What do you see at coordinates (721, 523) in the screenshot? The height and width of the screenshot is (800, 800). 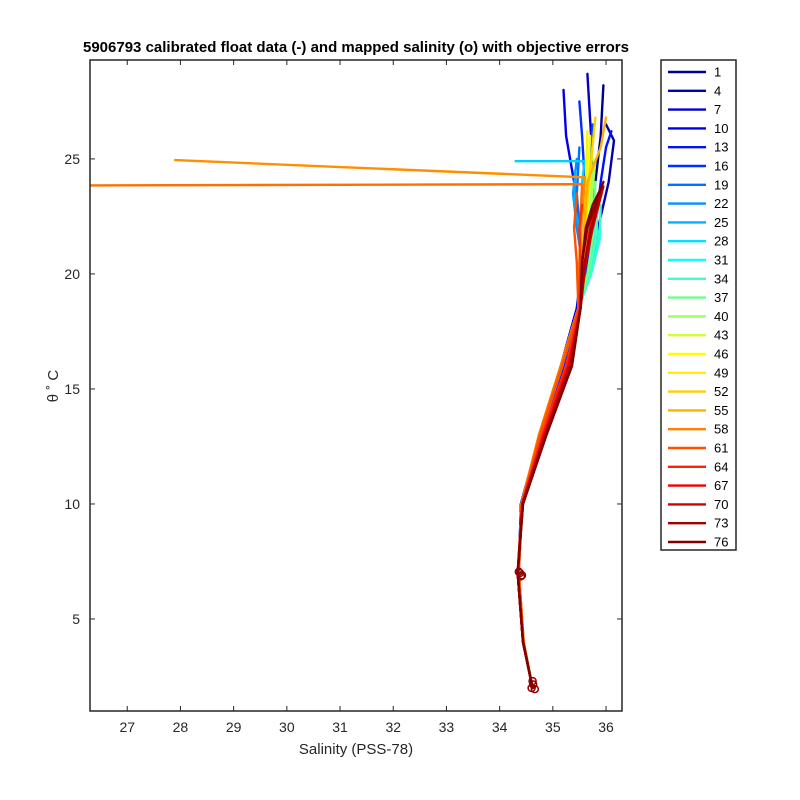 I see `legend-label-73: 73` at bounding box center [721, 523].